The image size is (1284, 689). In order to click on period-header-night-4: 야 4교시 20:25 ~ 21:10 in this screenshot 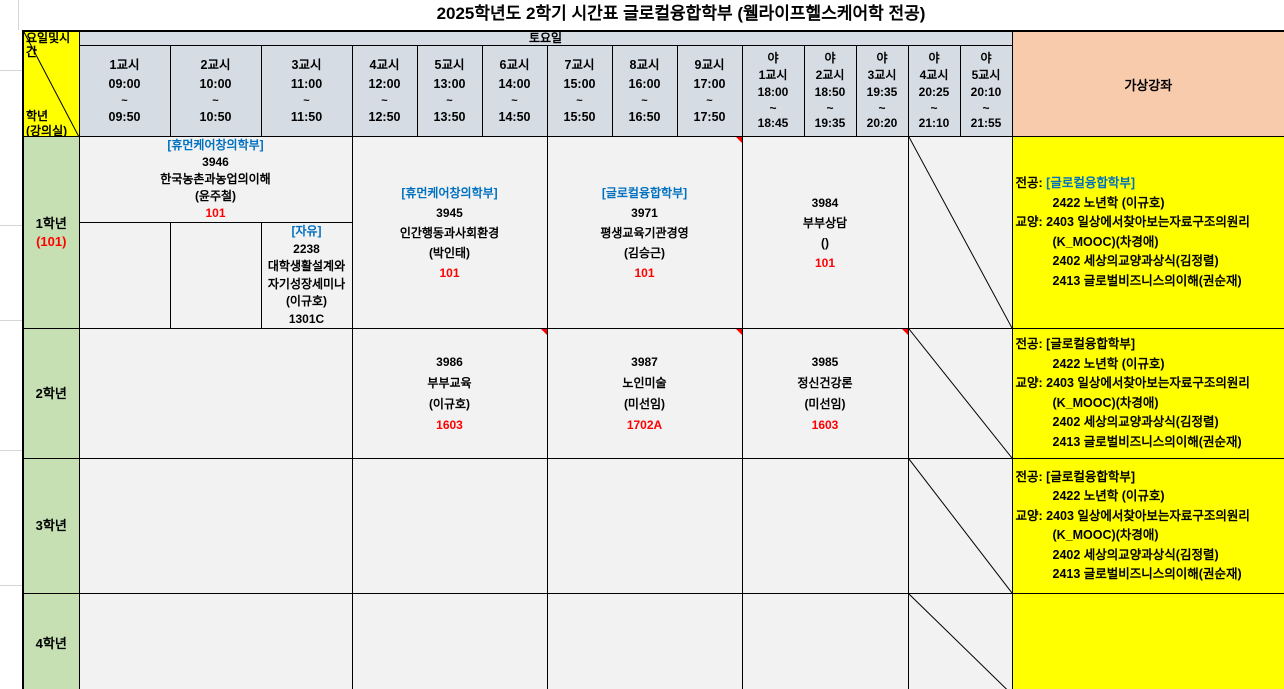, I will do `click(934, 91)`.